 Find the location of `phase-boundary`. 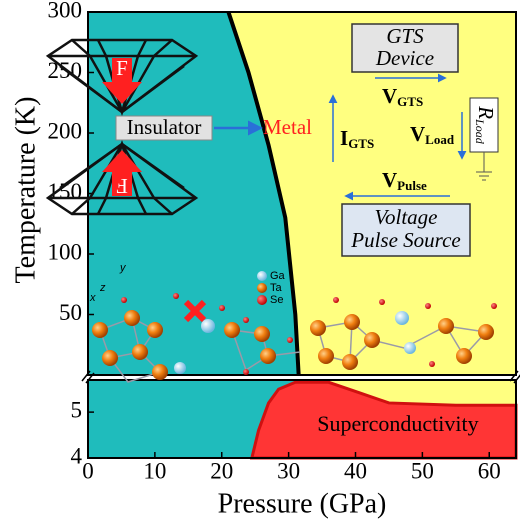

phase-boundary is located at coordinates (263, 193).